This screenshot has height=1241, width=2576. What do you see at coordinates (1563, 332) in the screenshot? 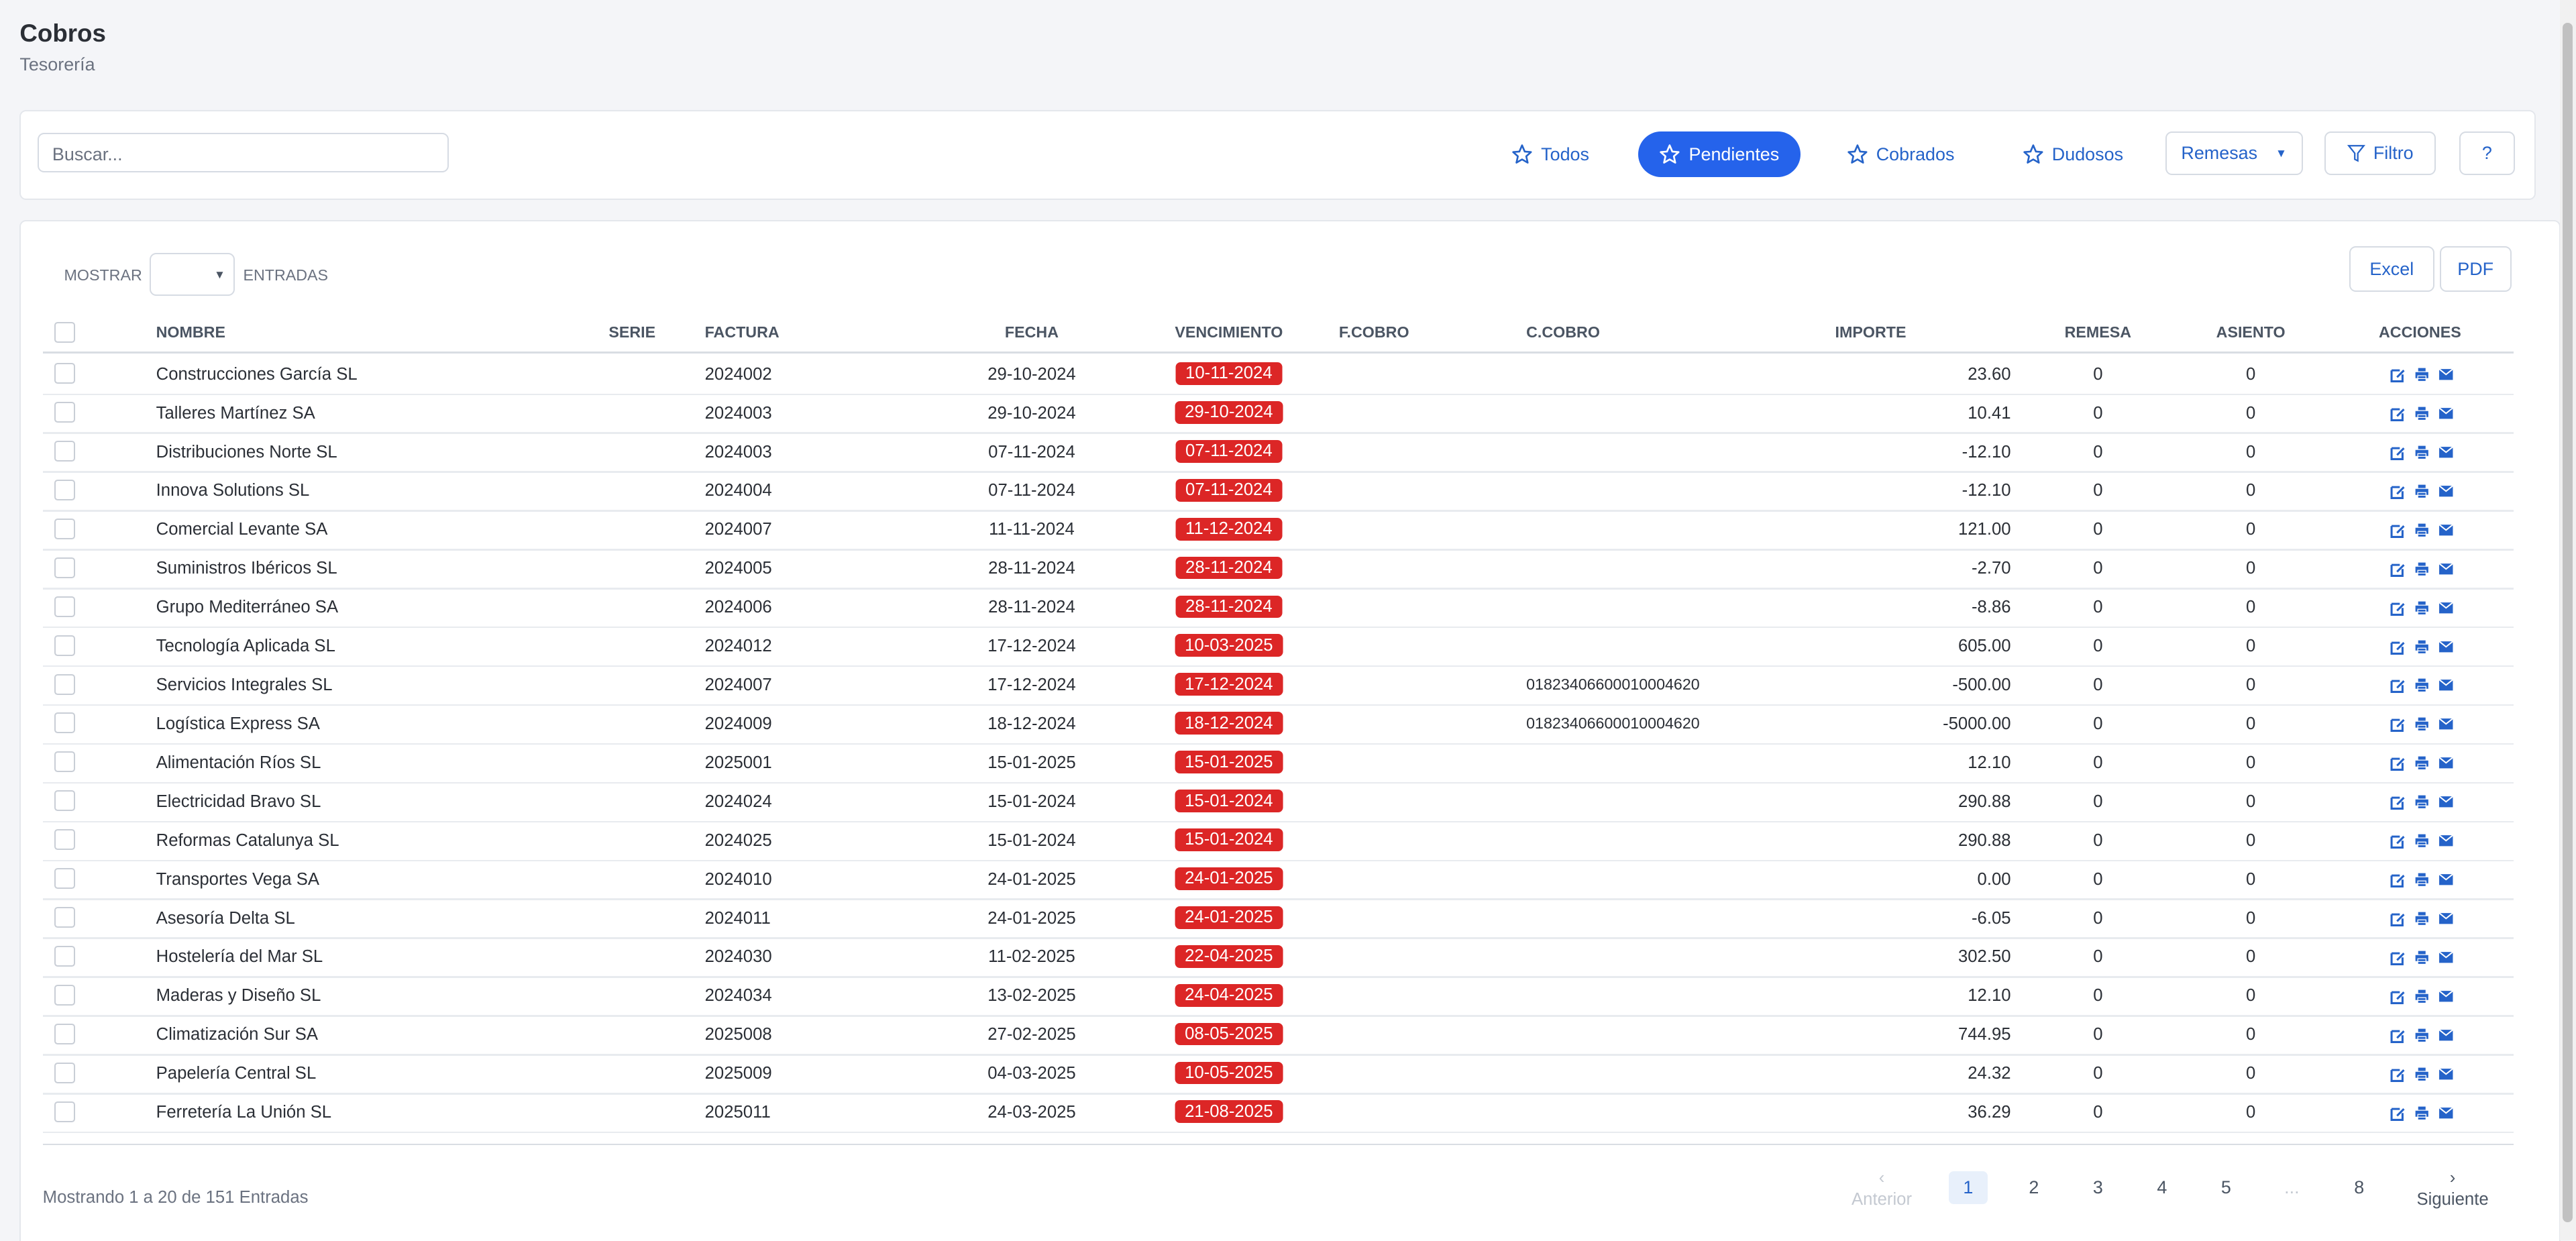
I see `column-header: C.COBRO` at bounding box center [1563, 332].